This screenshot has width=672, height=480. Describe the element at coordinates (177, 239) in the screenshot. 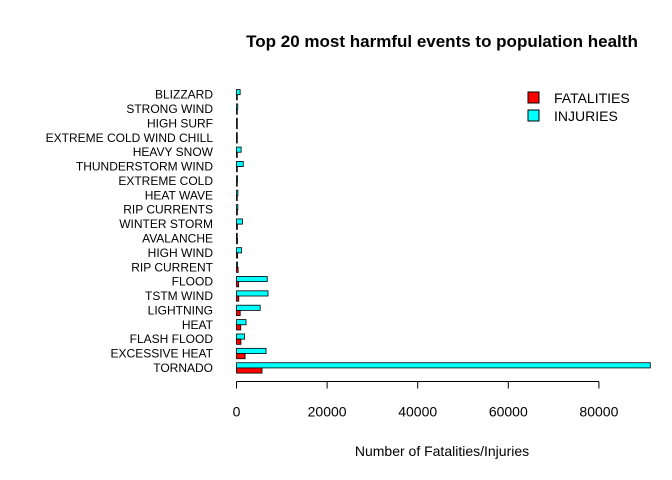

I see `category-label: AVALANCHE` at that location.